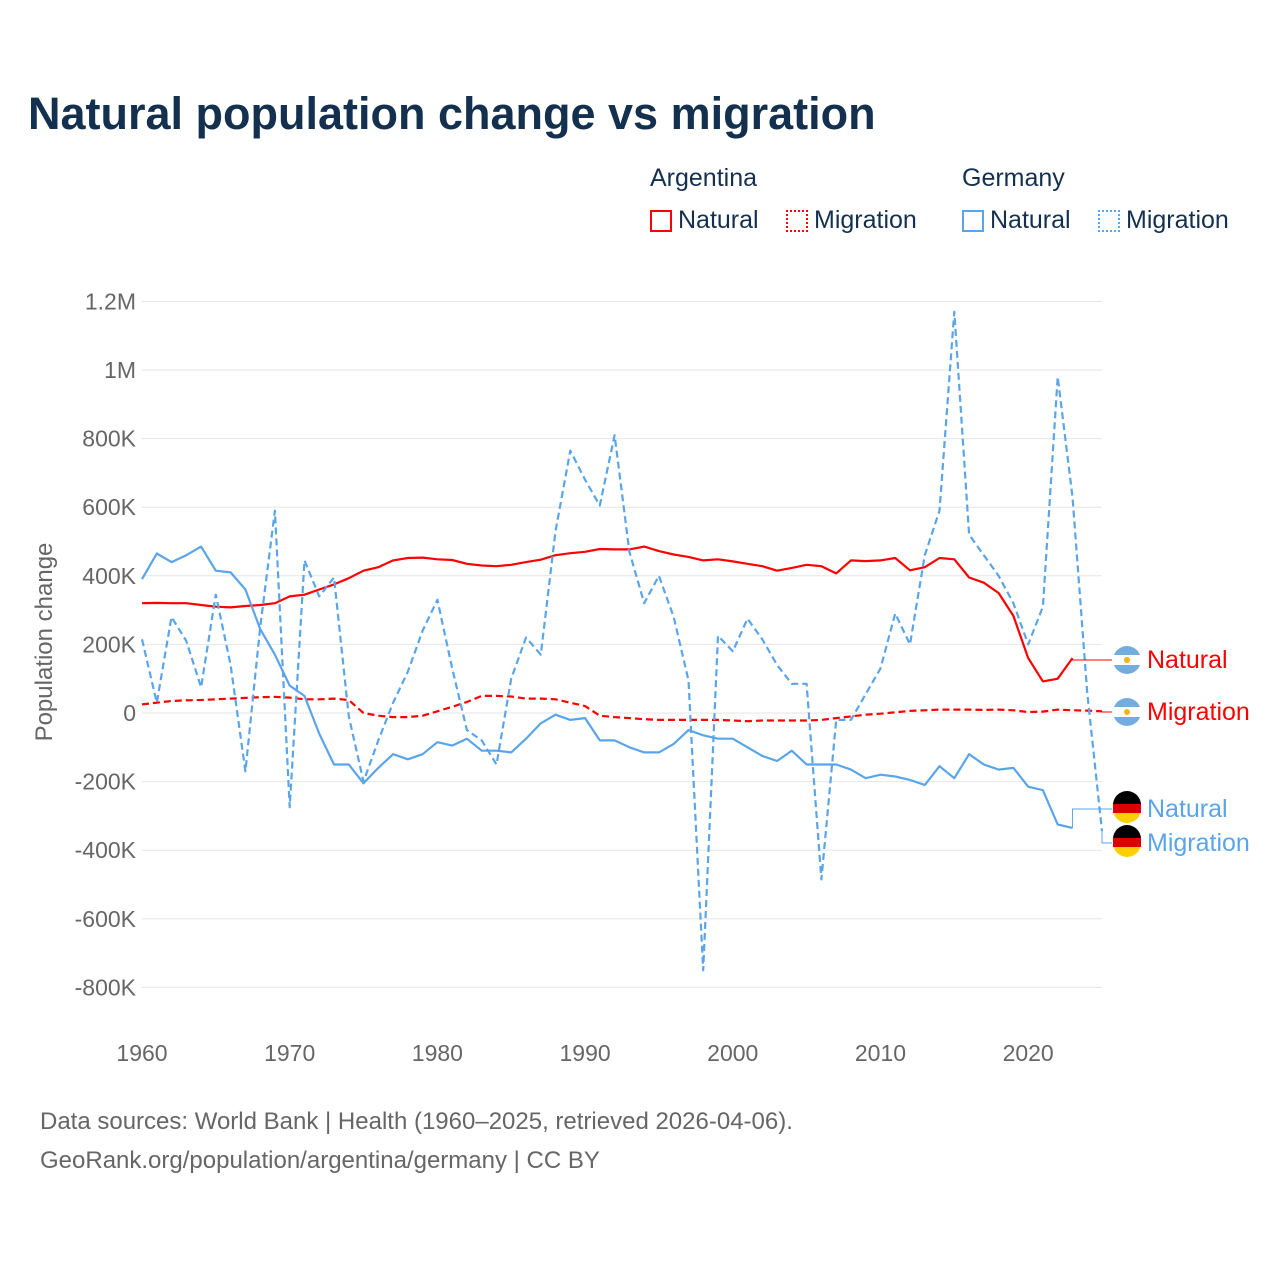 The height and width of the screenshot is (1280, 1280). What do you see at coordinates (622, 708) in the screenshot?
I see `series-line-argentina-migration` at bounding box center [622, 708].